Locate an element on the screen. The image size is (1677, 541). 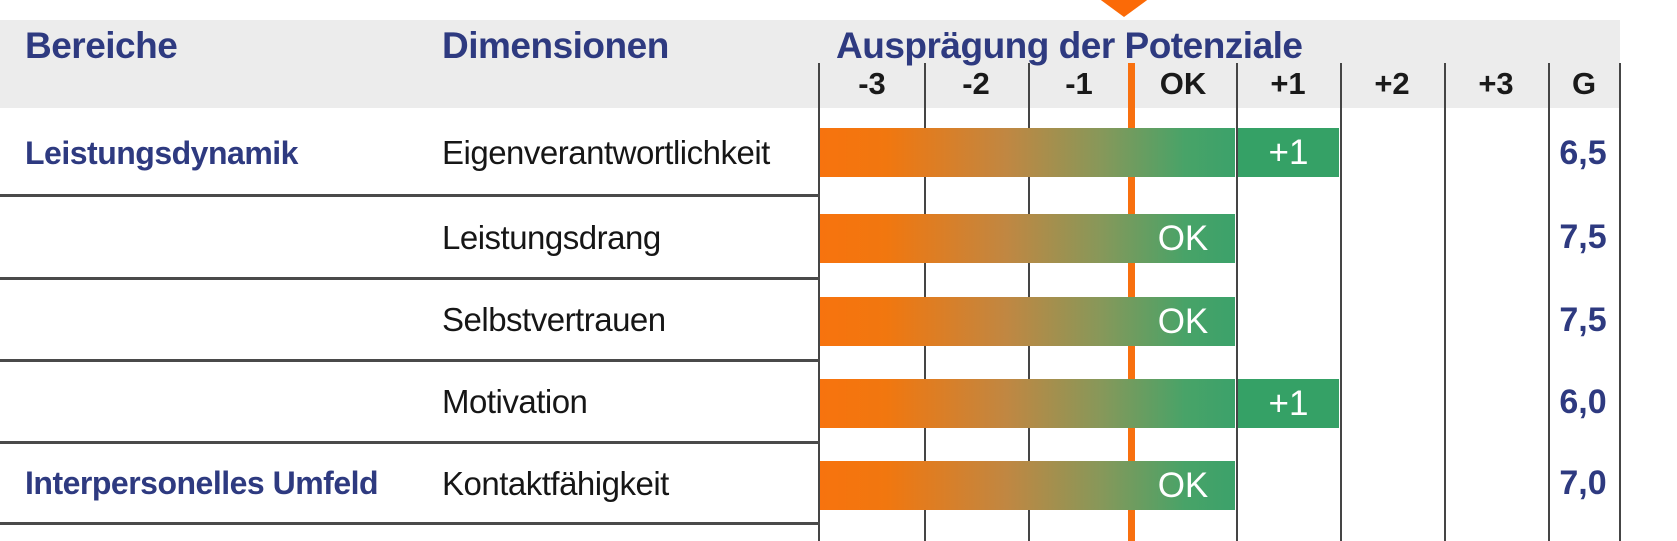
dimension-label: Selbstvertrauen is located at coordinates (554, 319).